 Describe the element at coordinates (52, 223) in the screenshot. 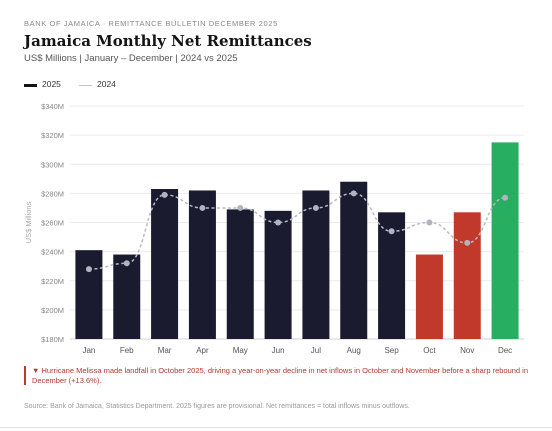

I see `y-tick-label: $260M` at that location.